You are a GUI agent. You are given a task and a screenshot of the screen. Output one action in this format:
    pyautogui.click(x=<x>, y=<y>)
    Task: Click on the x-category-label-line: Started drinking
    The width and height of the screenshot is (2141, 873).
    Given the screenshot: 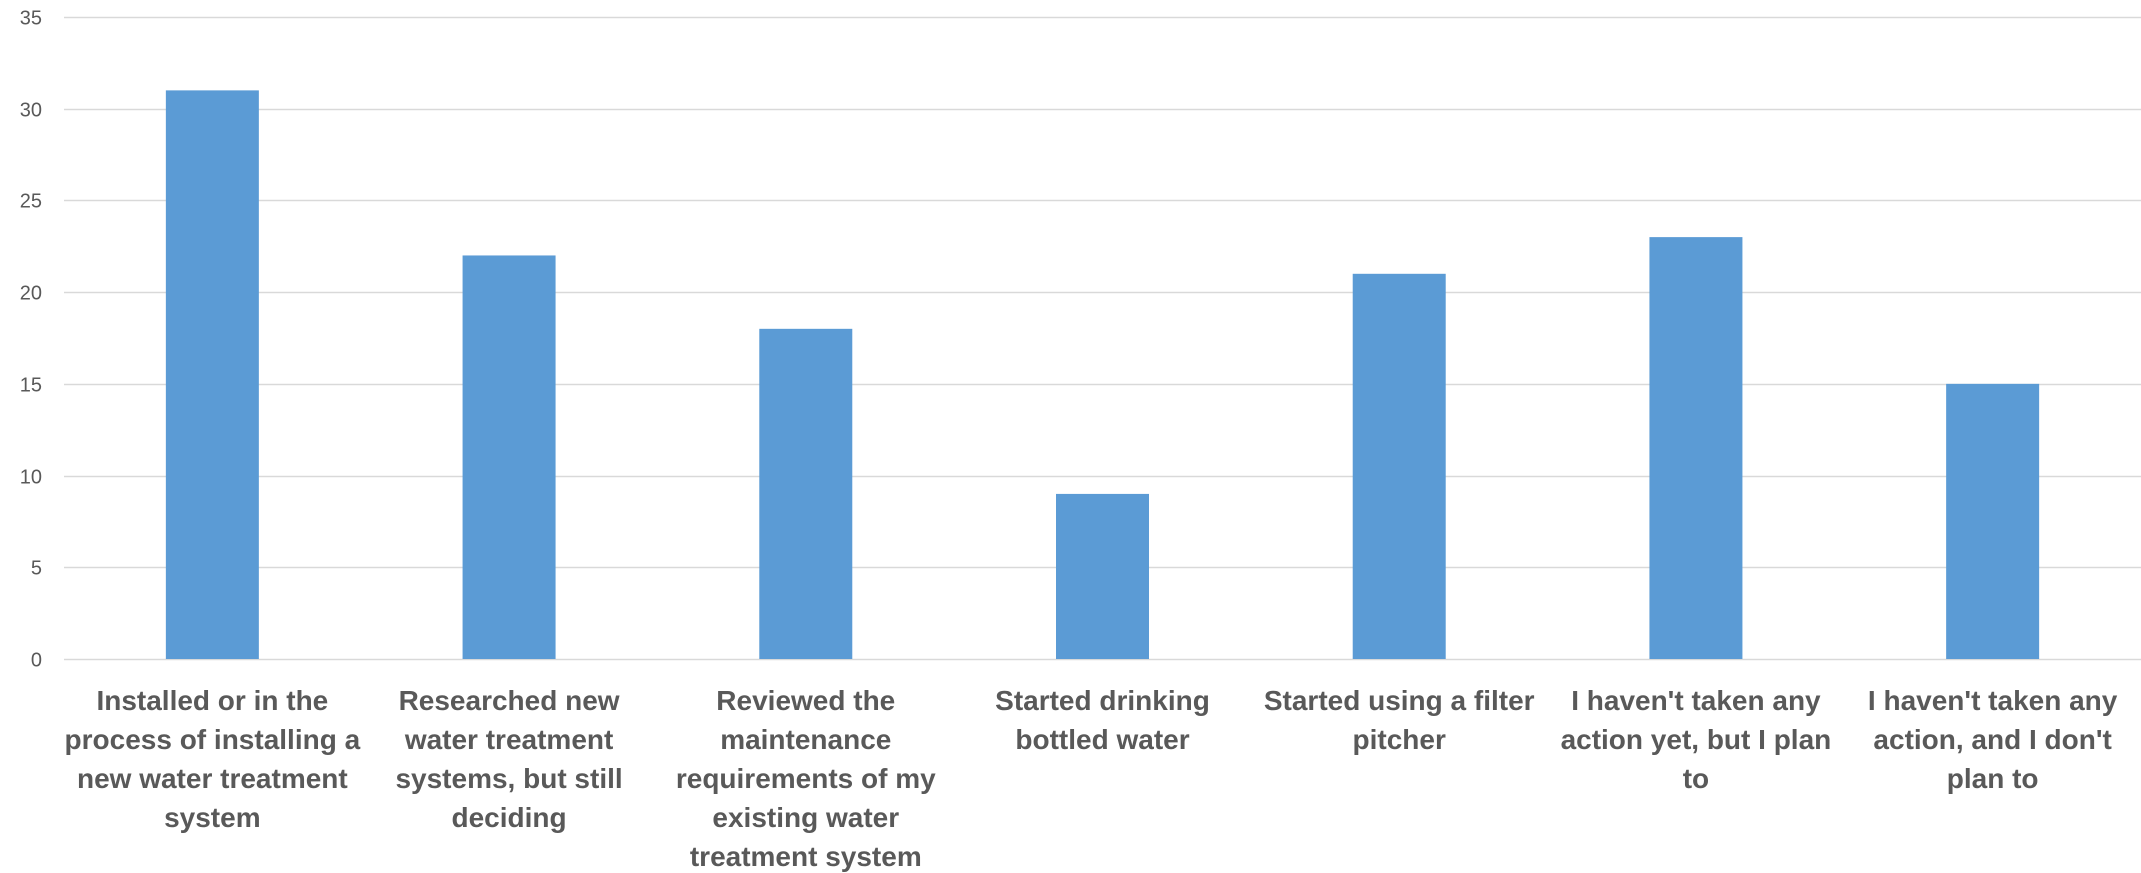 What is the action you would take?
    pyautogui.click(x=1102, y=700)
    